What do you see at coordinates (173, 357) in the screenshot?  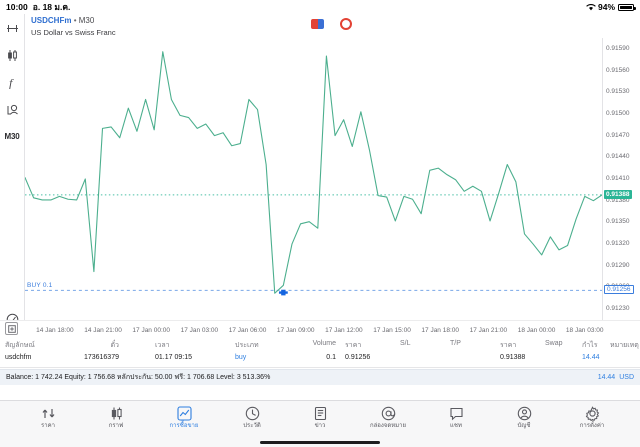 I see `cell-time: 01.17 09:15` at bounding box center [173, 357].